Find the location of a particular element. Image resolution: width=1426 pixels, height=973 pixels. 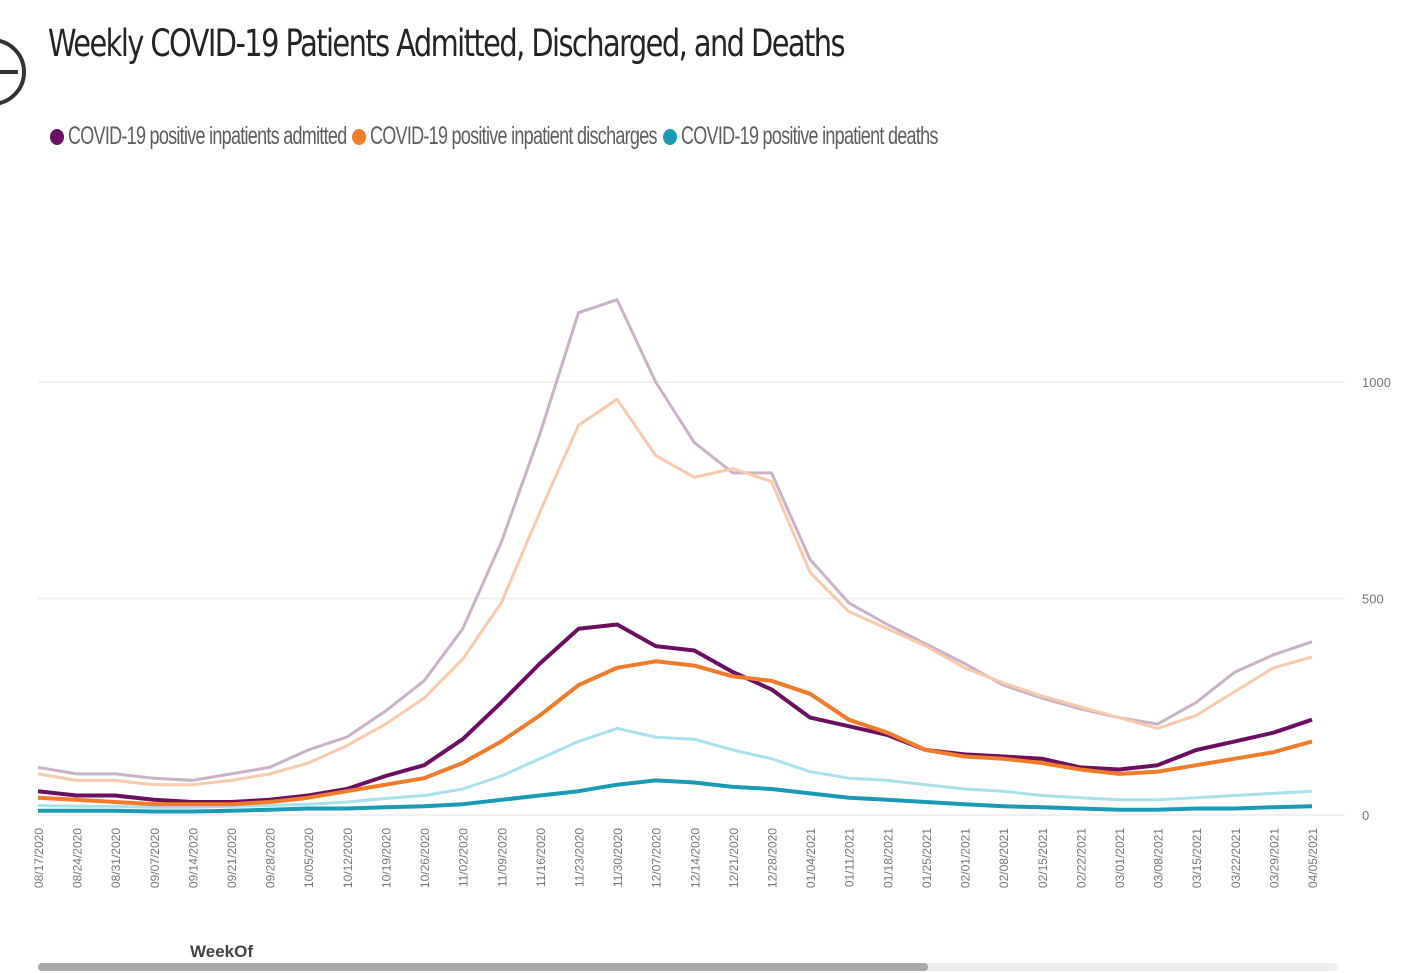

x-tick-label: 08/31/2020 is located at coordinates (116, 858).